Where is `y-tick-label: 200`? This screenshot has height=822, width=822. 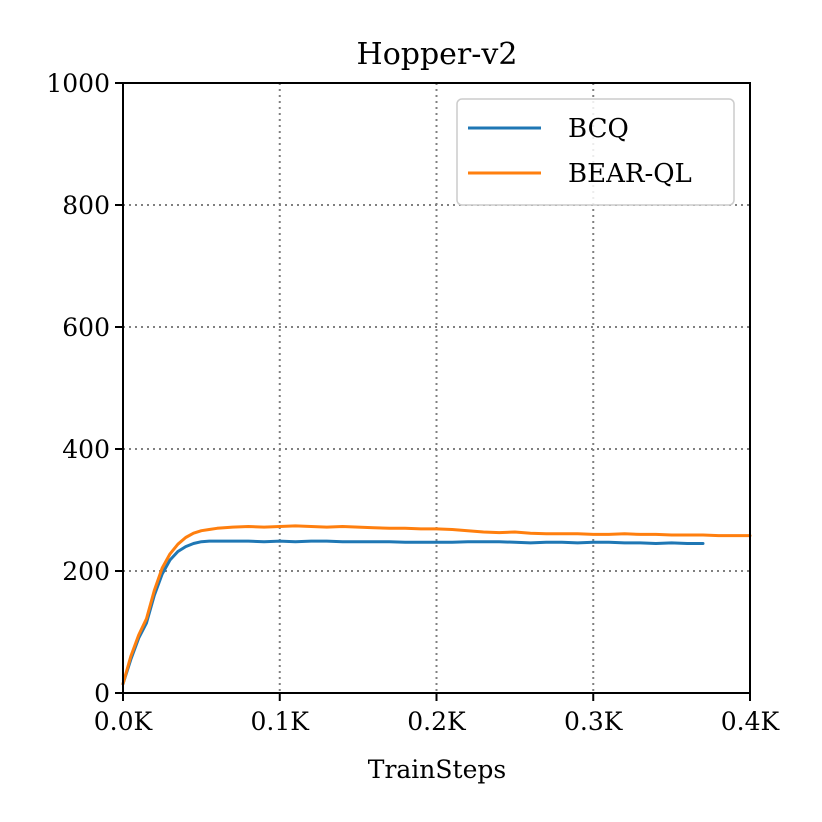 y-tick-label: 200 is located at coordinates (86, 571).